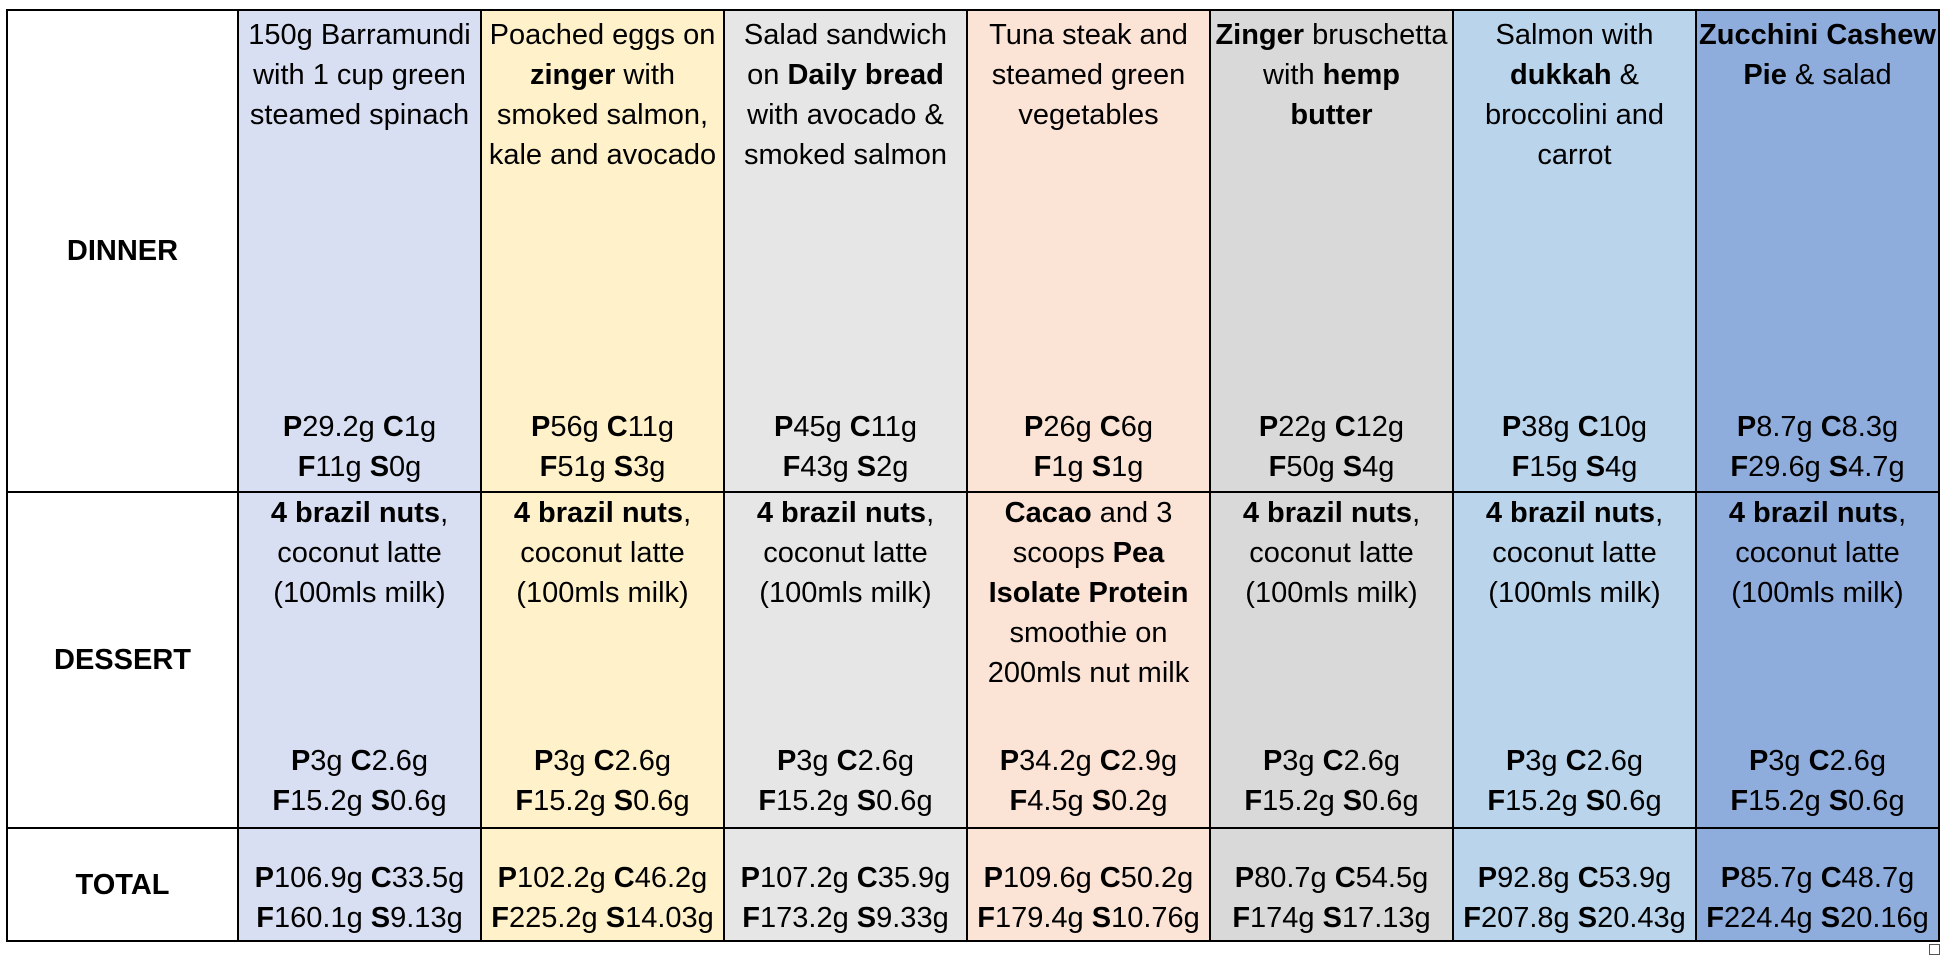  What do you see at coordinates (865, 75) in the screenshot?
I see `highlighted-food: Daily bread` at bounding box center [865, 75].